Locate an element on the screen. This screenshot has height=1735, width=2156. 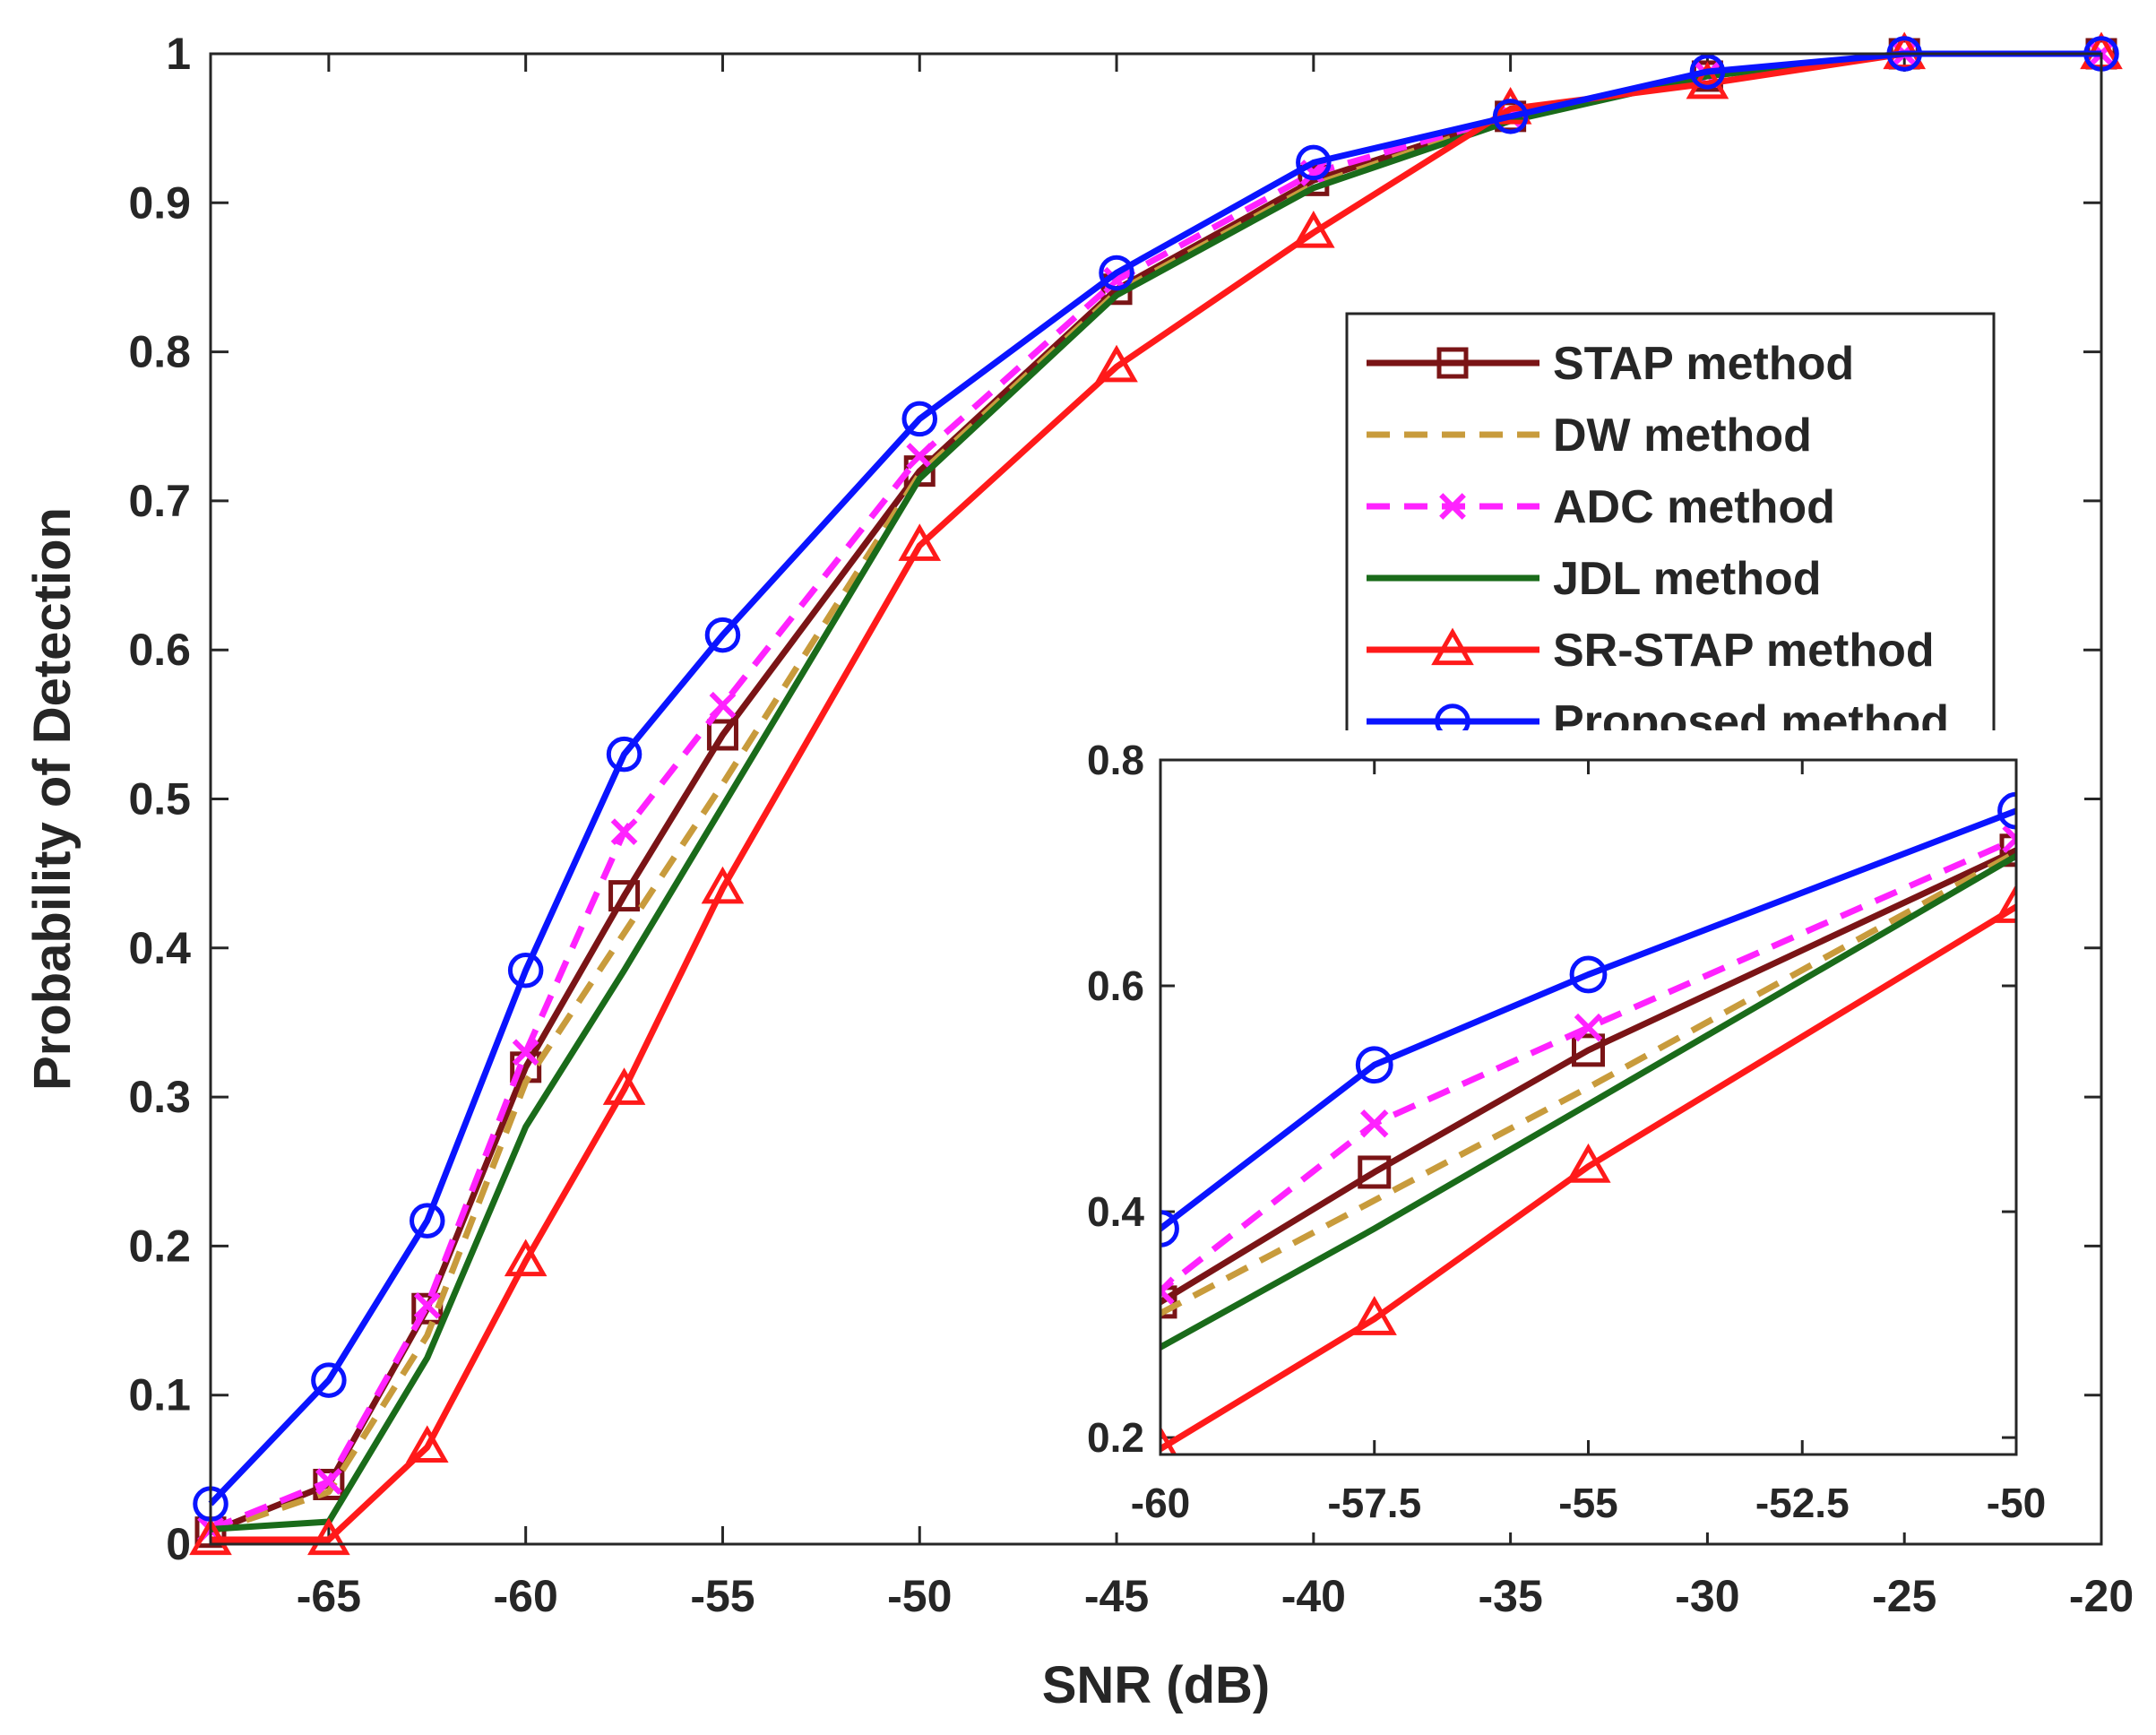
legend-item: ADC method is located at coordinates (1601, 507).